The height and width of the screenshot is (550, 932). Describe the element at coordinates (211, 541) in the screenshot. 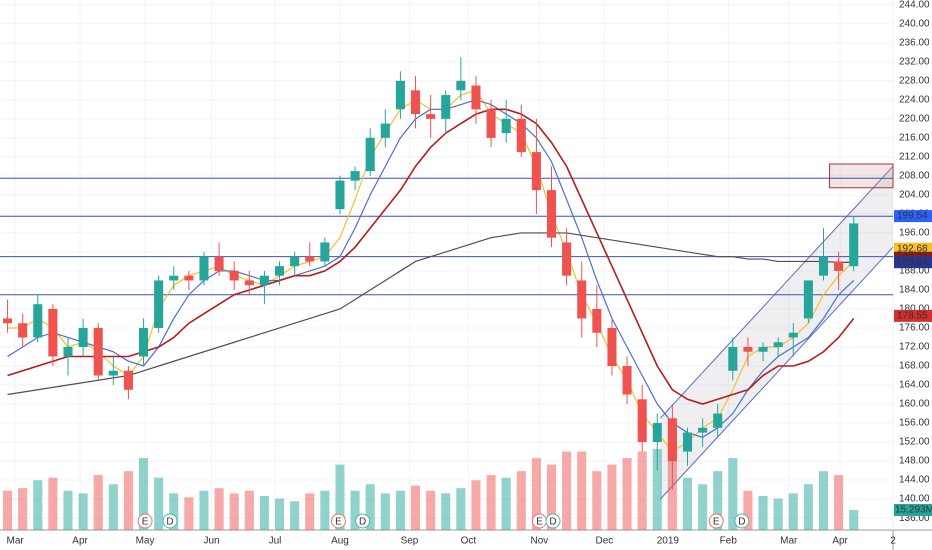

I see `x-tick-label: Jun` at that location.